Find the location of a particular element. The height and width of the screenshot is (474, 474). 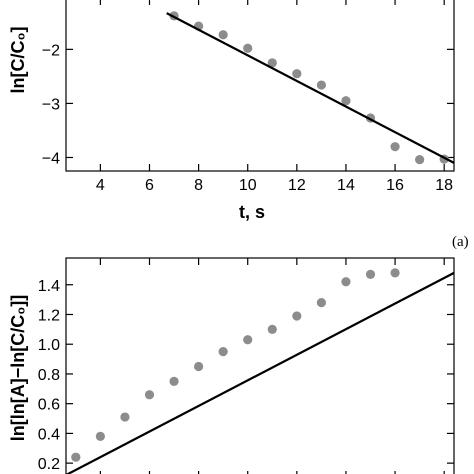

x-tick-label: 6 is located at coordinates (149, 185).